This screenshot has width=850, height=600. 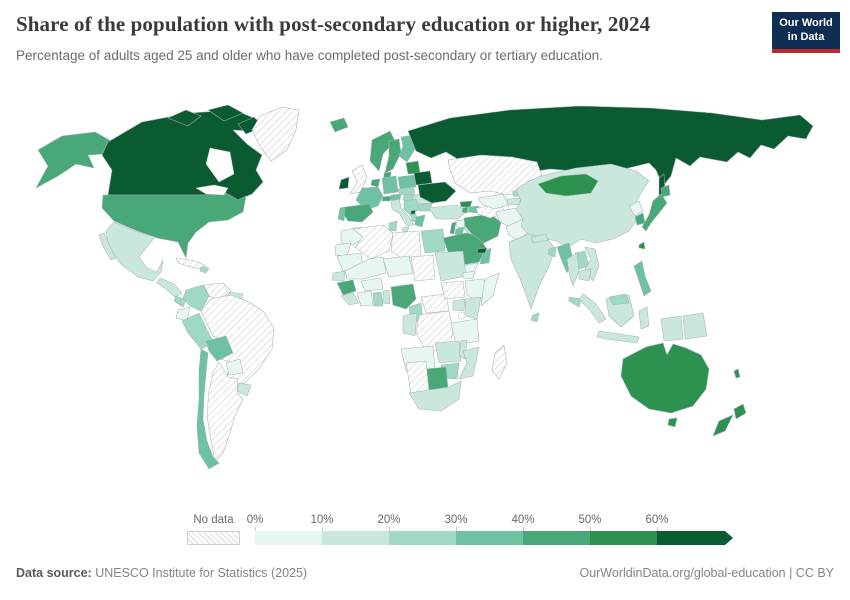 What do you see at coordinates (448, 212) in the screenshot?
I see `country-turkey` at bounding box center [448, 212].